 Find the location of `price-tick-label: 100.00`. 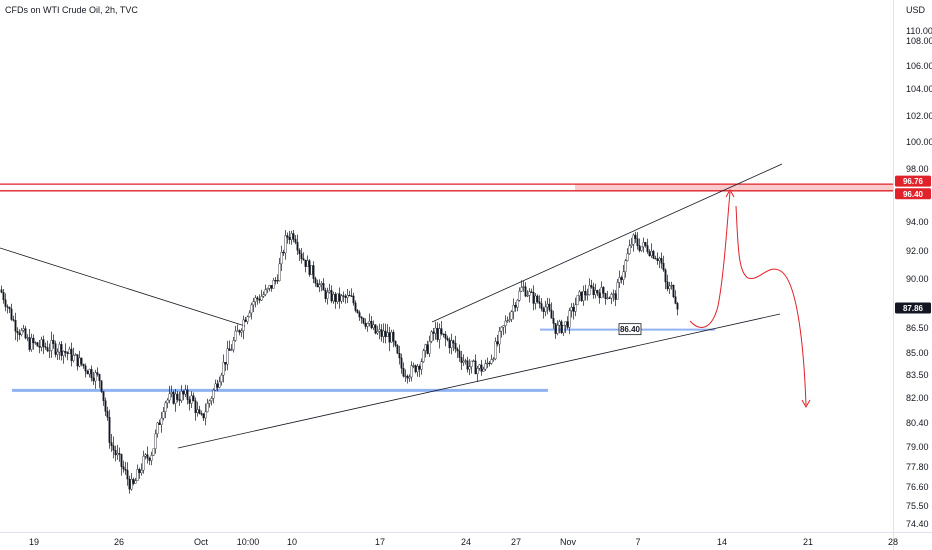

price-tick-label: 100.00 is located at coordinates (919, 142).